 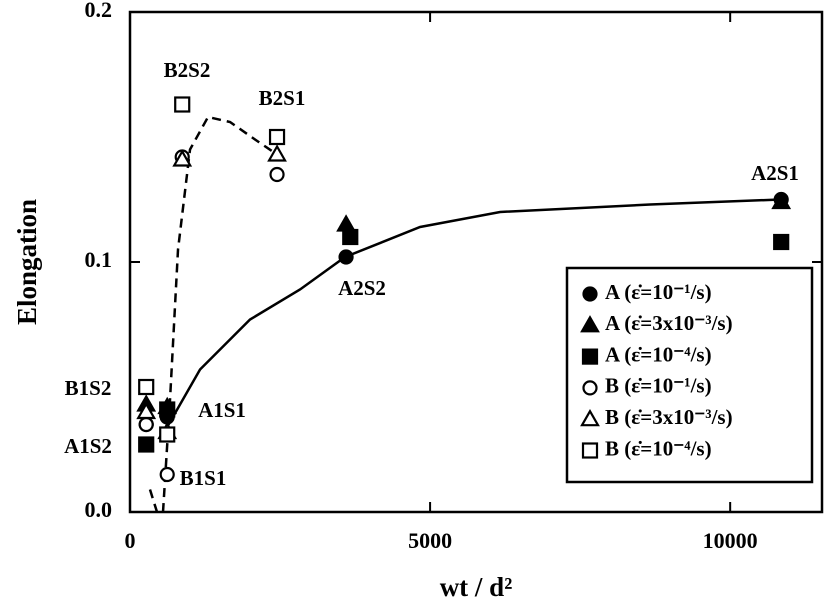 I want to click on legend-label: B (ε̇=10⁻¹/s), so click(x=658, y=386).